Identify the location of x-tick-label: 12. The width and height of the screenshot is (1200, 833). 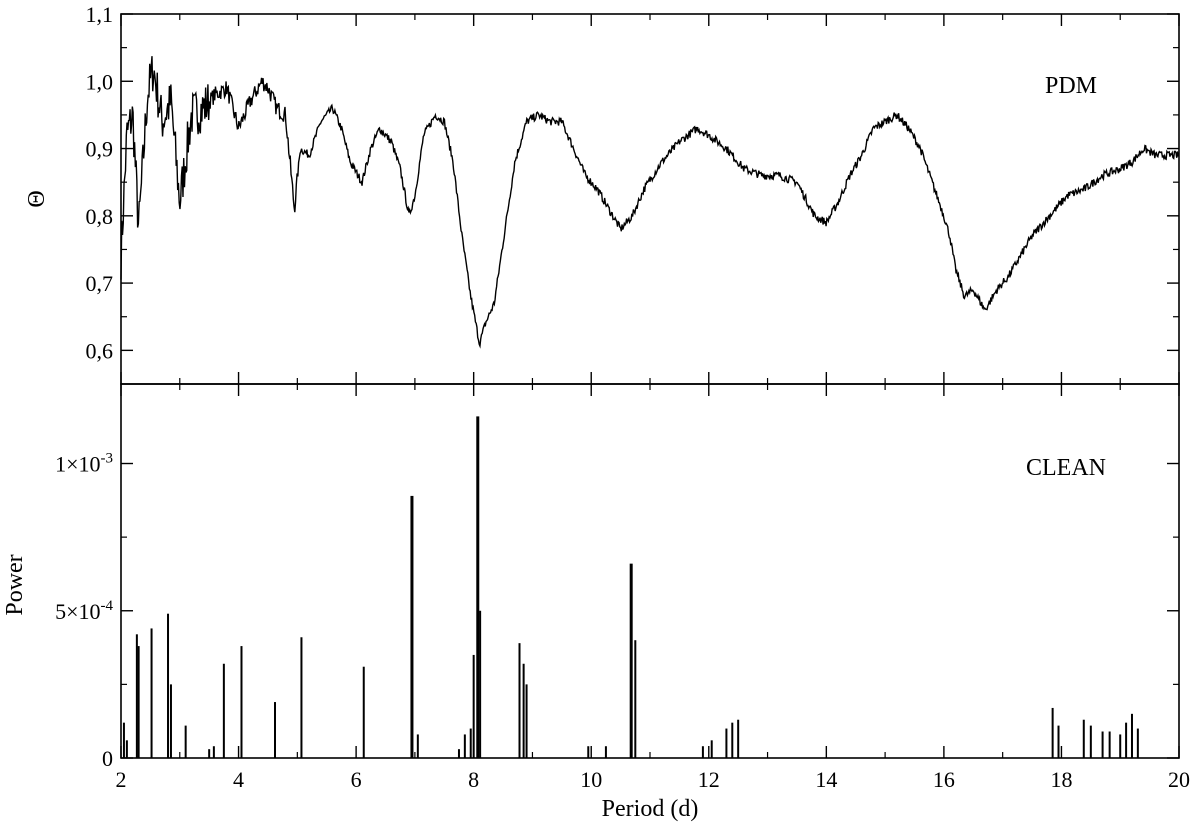
(709, 779).